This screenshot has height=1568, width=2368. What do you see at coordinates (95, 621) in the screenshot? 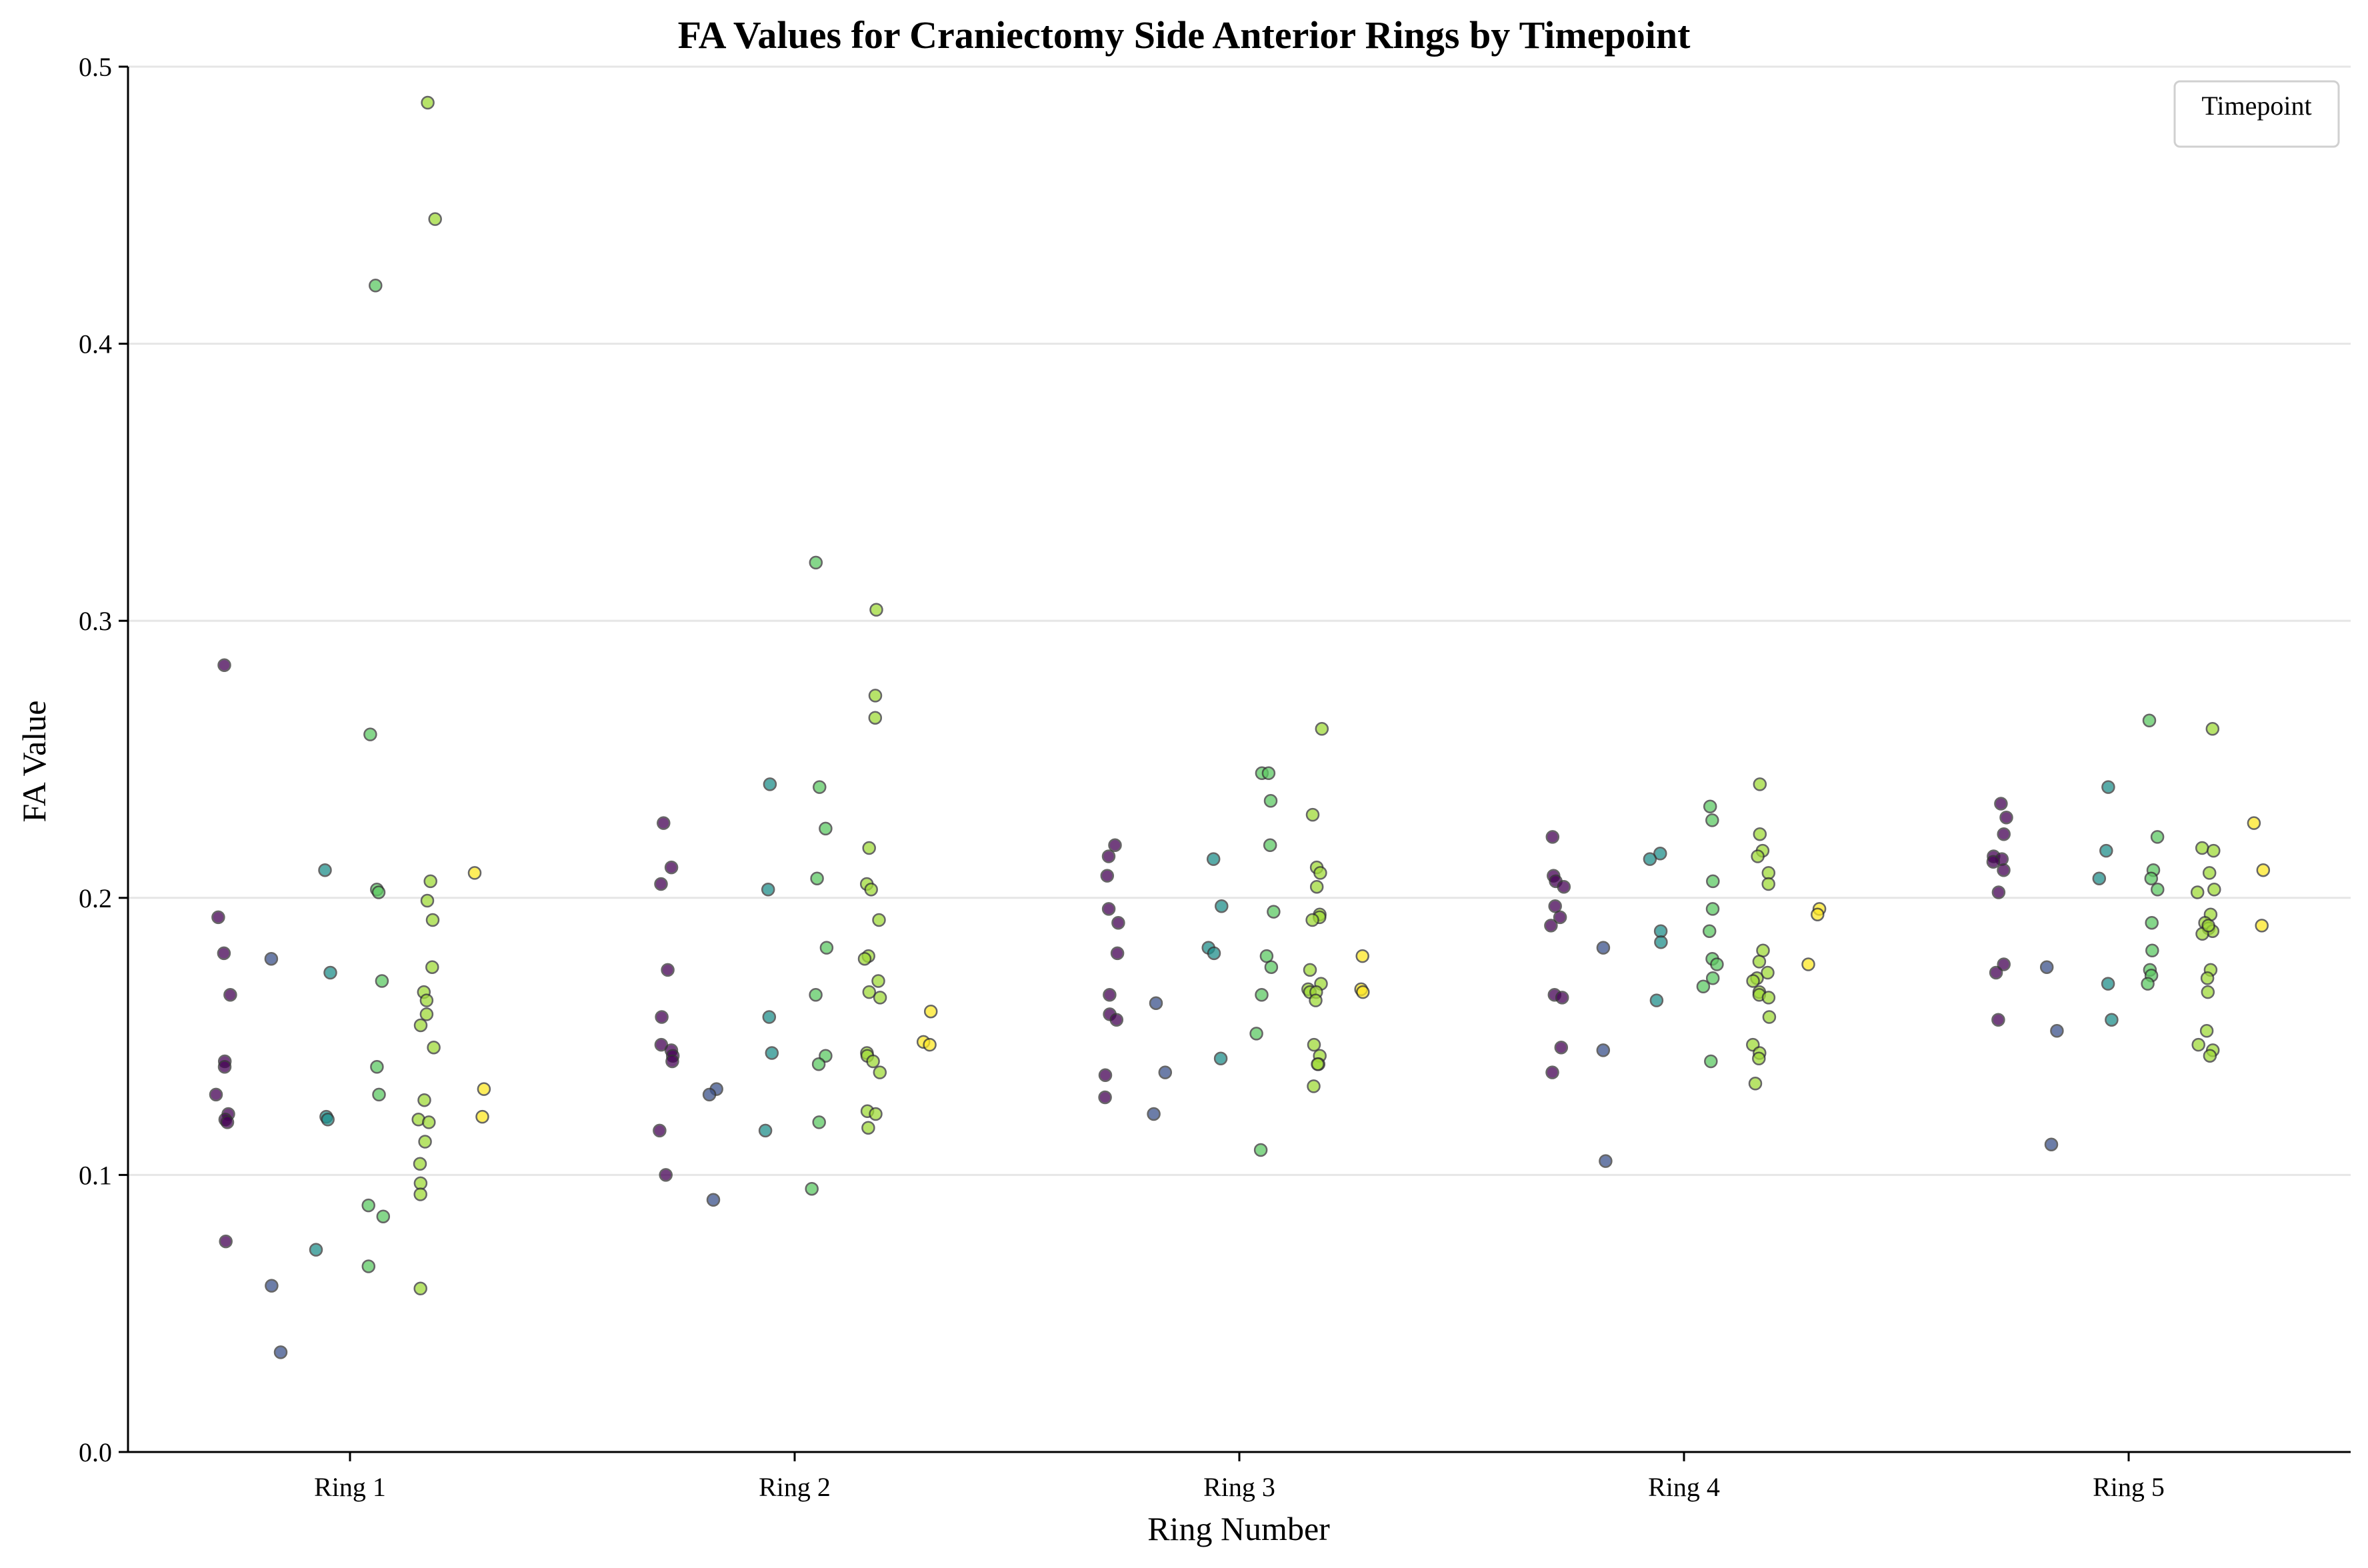
I see `y-tick-label: 0.3` at bounding box center [95, 621].